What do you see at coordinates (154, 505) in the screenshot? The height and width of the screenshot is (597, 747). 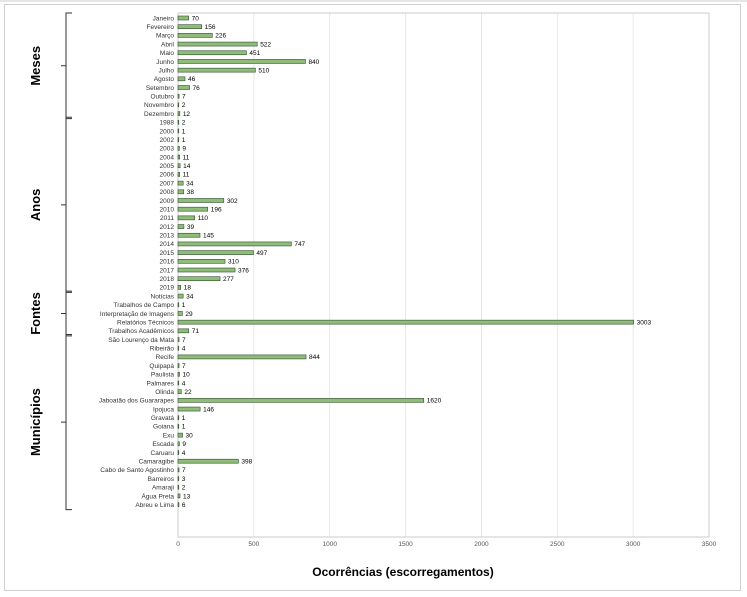 I see `category-label: Abreu e Lima` at bounding box center [154, 505].